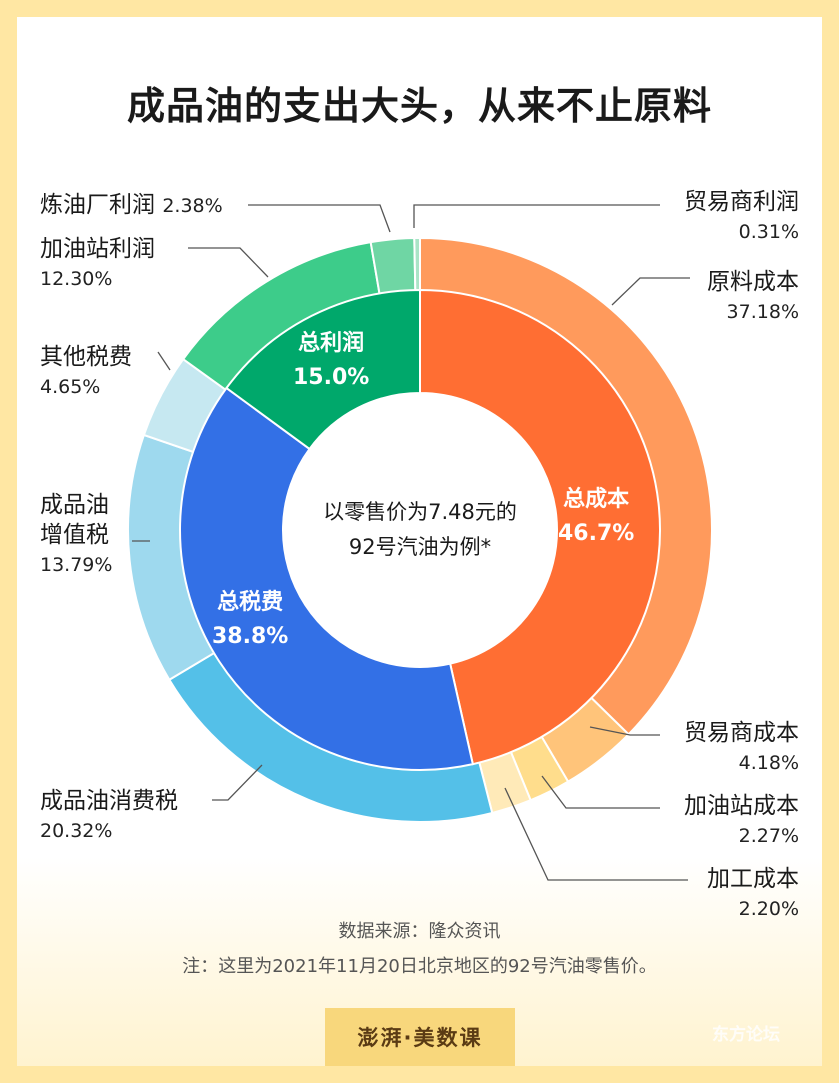 This screenshot has width=839, height=1083. What do you see at coordinates (97, 249) in the screenshot?
I see `label-station-profit-name: 加油站利润` at bounding box center [97, 249].